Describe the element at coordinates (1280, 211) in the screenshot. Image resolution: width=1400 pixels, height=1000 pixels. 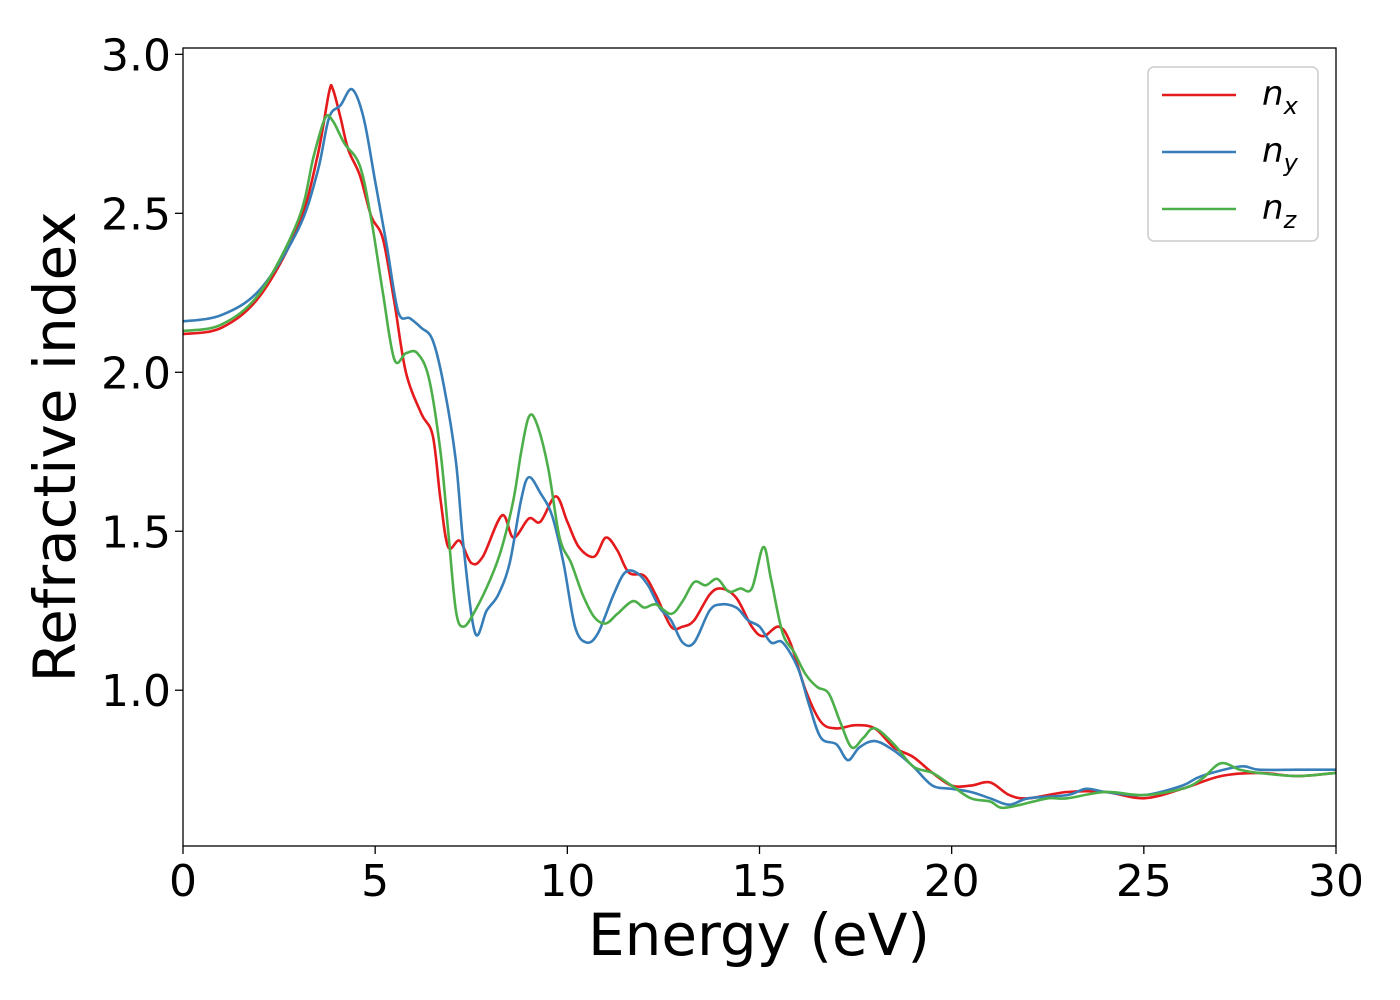
I see `legend-label-z: nz` at that location.